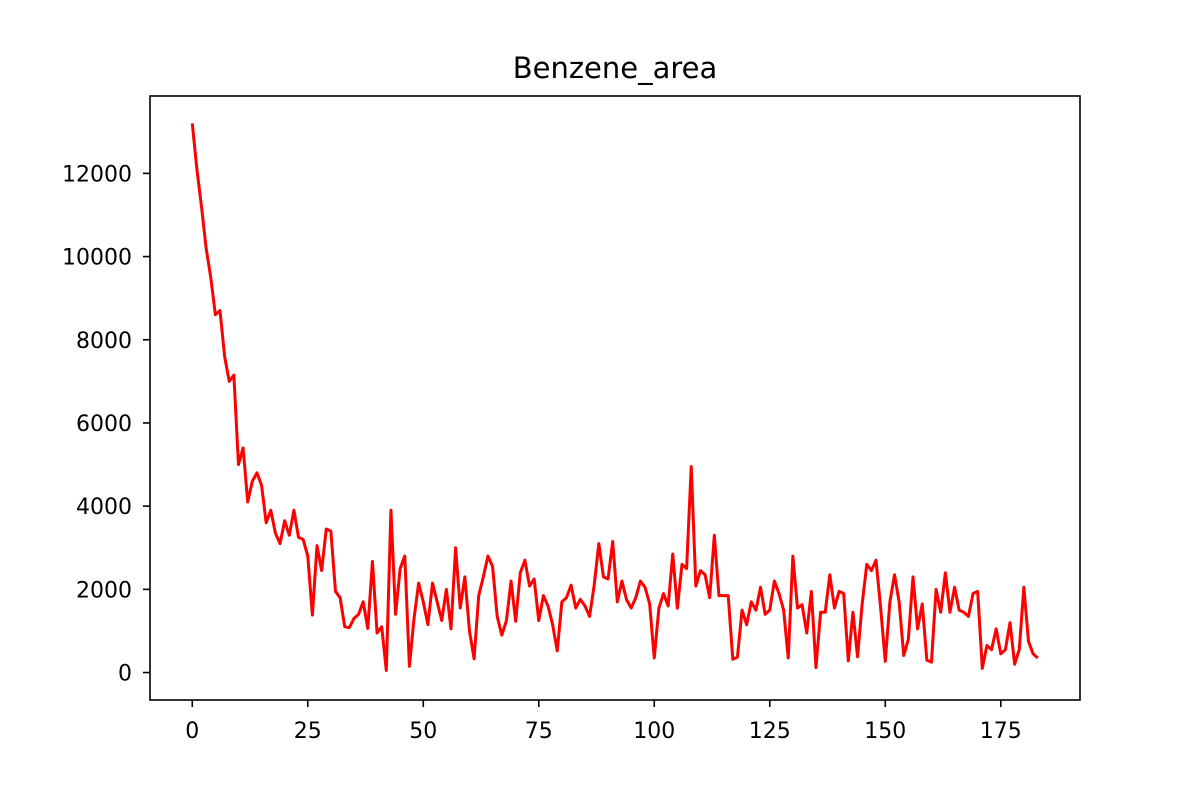 The width and height of the screenshot is (1200, 800). What do you see at coordinates (654, 731) in the screenshot?
I see `x-tick-label: 100` at bounding box center [654, 731].